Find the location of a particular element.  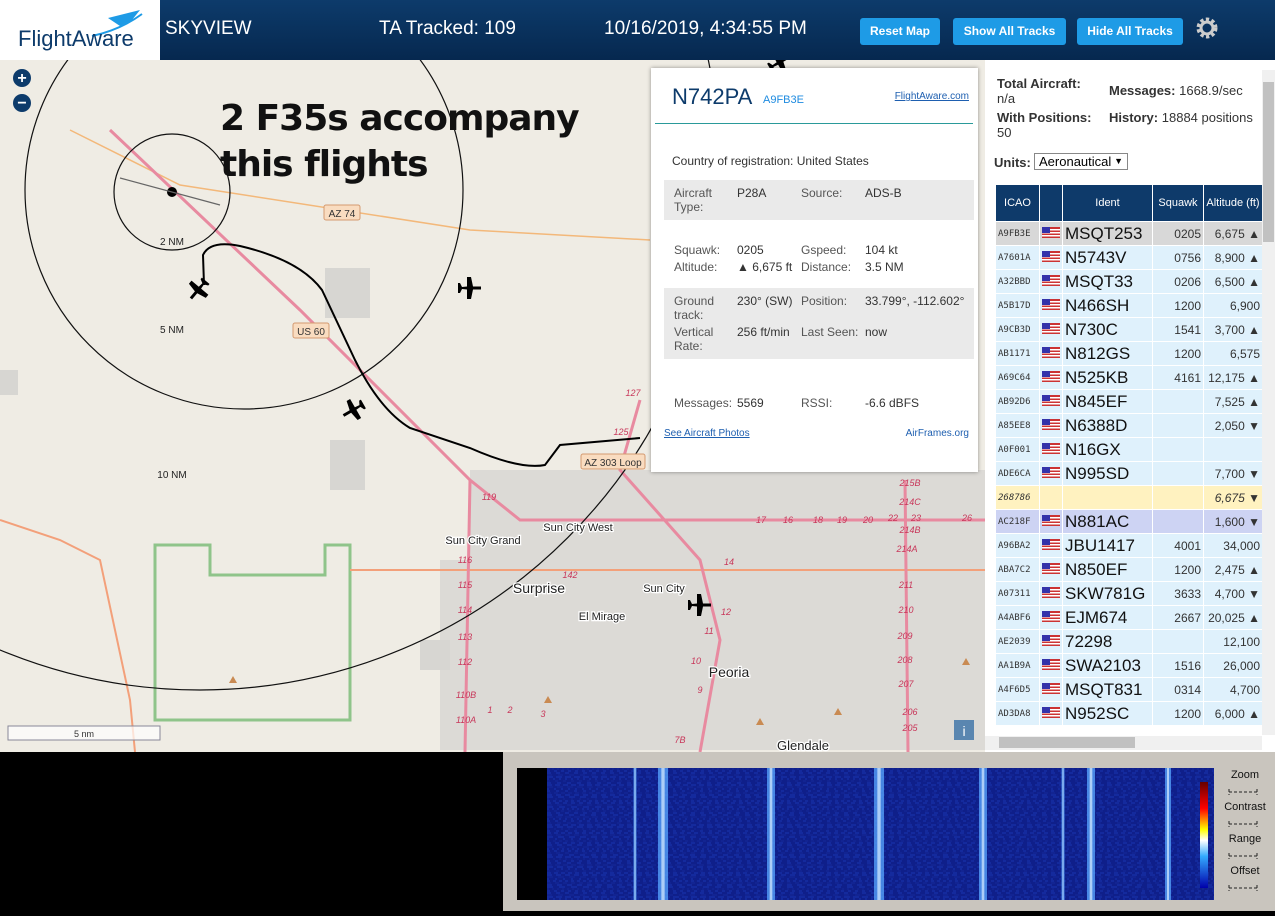

icao-cell: AD3DA8 is located at coordinates (1017, 713).